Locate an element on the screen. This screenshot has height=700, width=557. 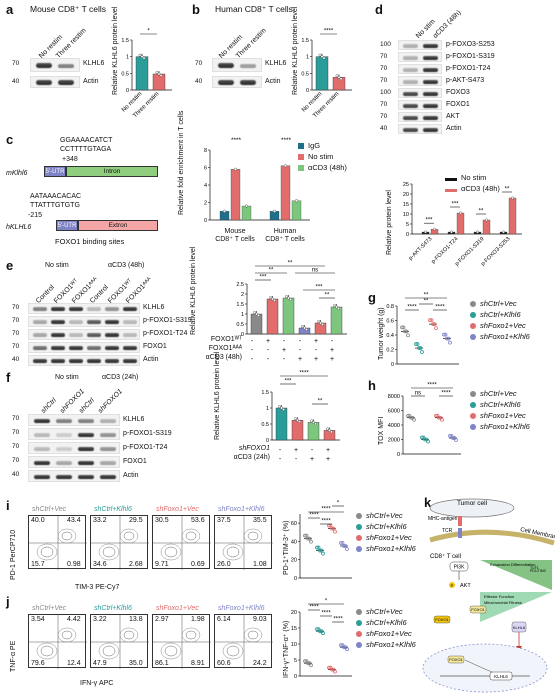
mhc-shape is located at coordinates (460, 521).